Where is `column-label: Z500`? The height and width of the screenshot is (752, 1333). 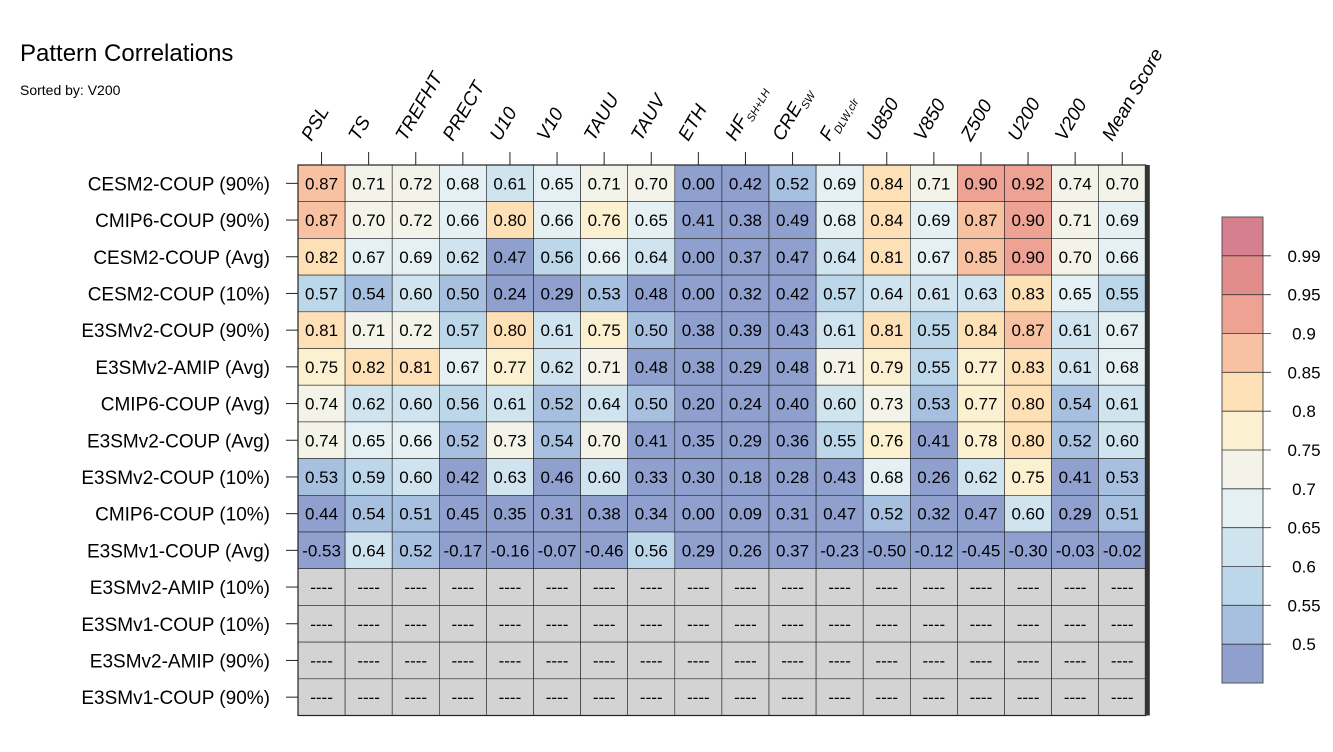
column-label: Z500 is located at coordinates (977, 120).